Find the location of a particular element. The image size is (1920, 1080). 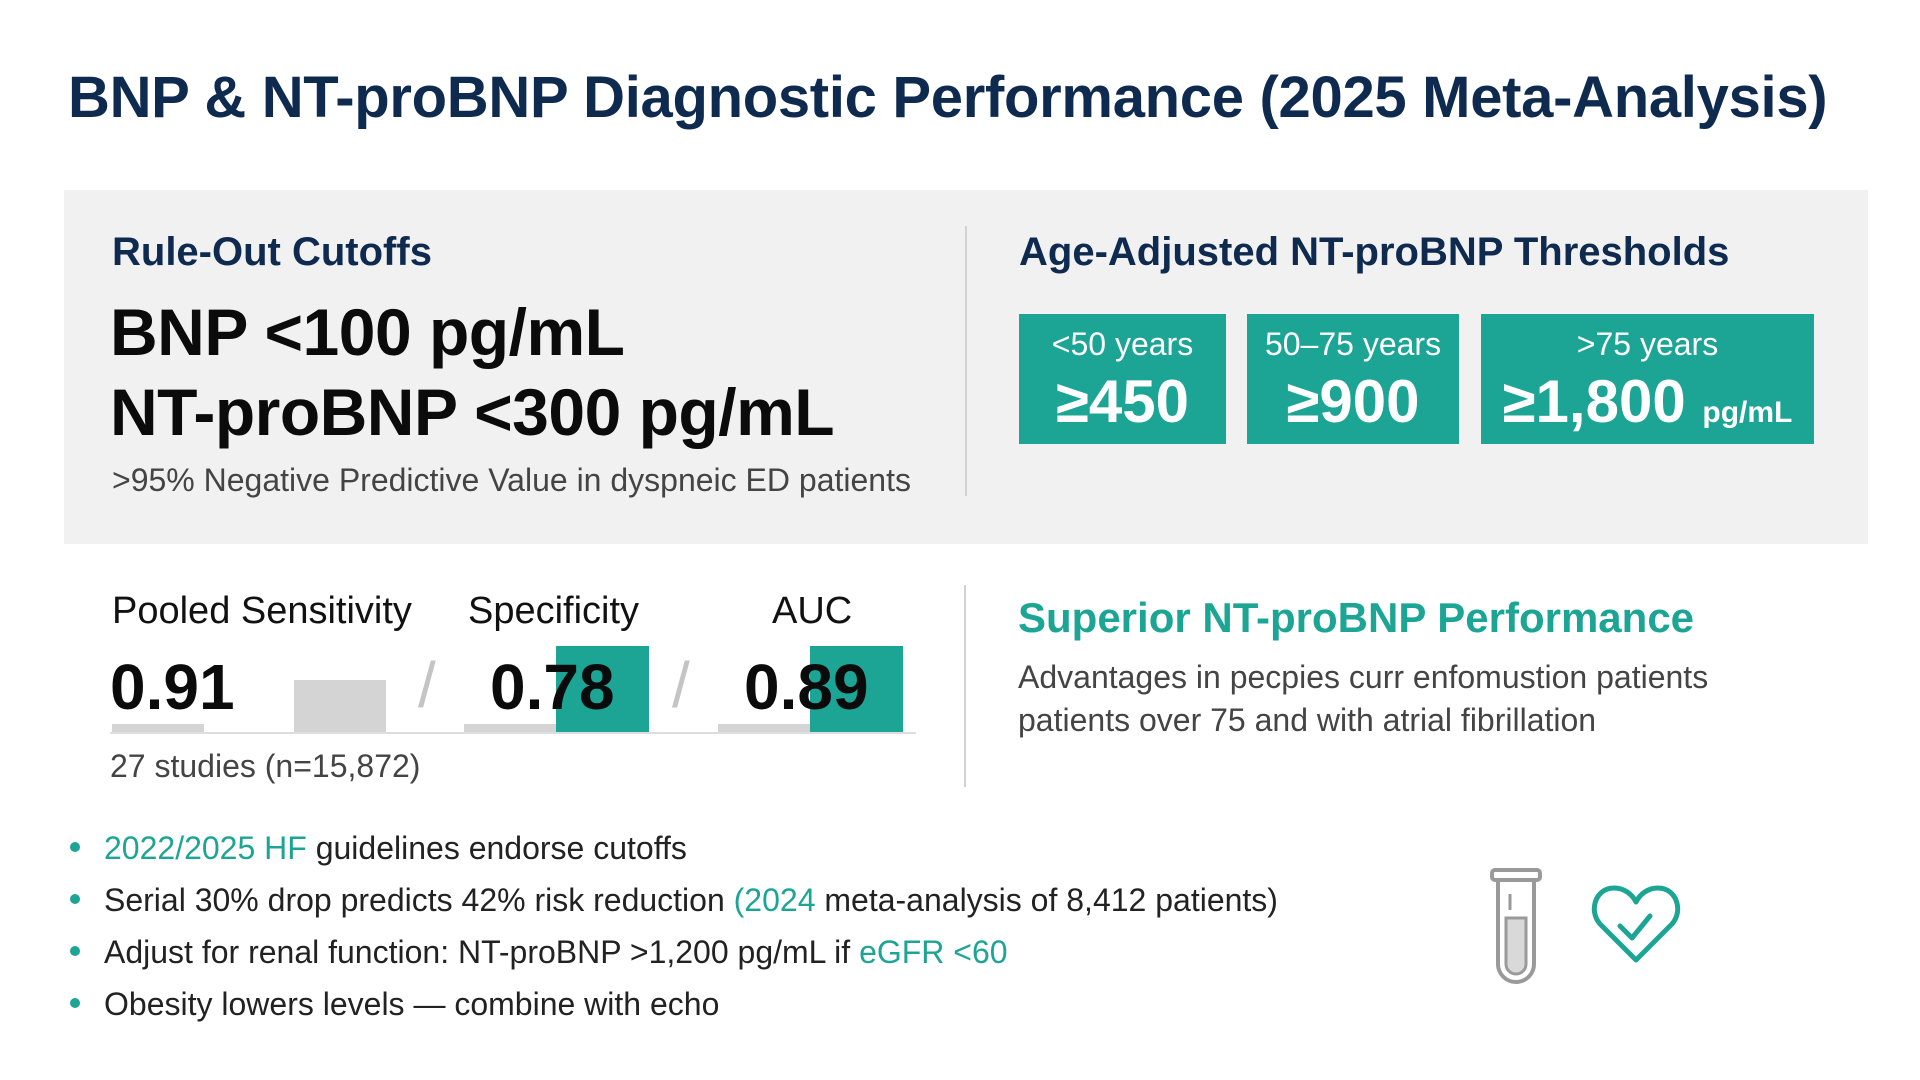

auc-label: AUC is located at coordinates (812, 611).